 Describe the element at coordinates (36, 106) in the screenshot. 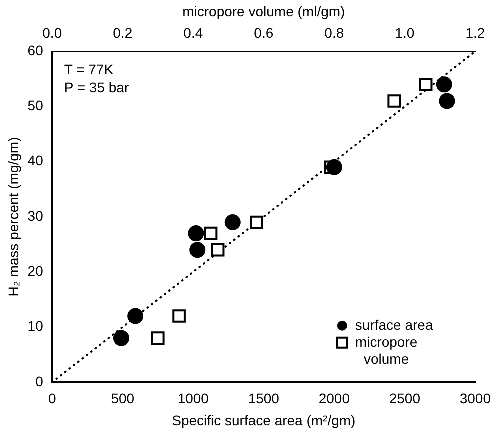

I see `y-tick-label: 50` at that location.